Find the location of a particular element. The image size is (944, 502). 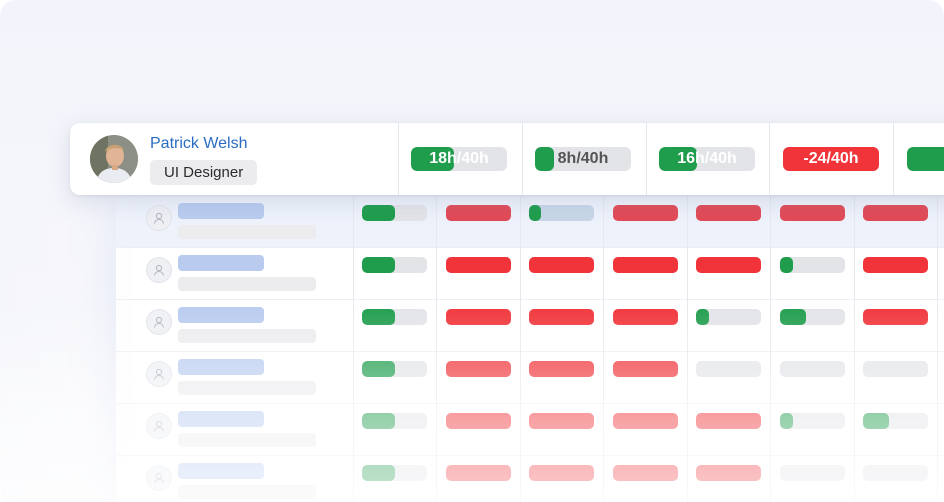

employee-name: Patrick Welsh is located at coordinates (199, 143).